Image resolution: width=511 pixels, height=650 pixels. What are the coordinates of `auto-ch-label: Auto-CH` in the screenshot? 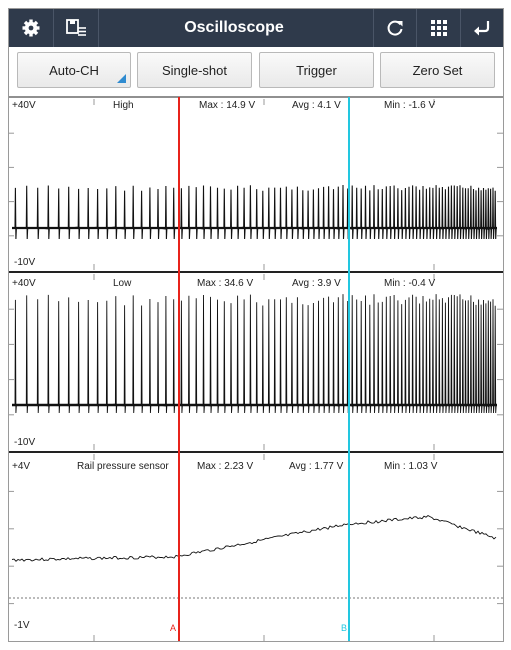 It's located at (74, 70).